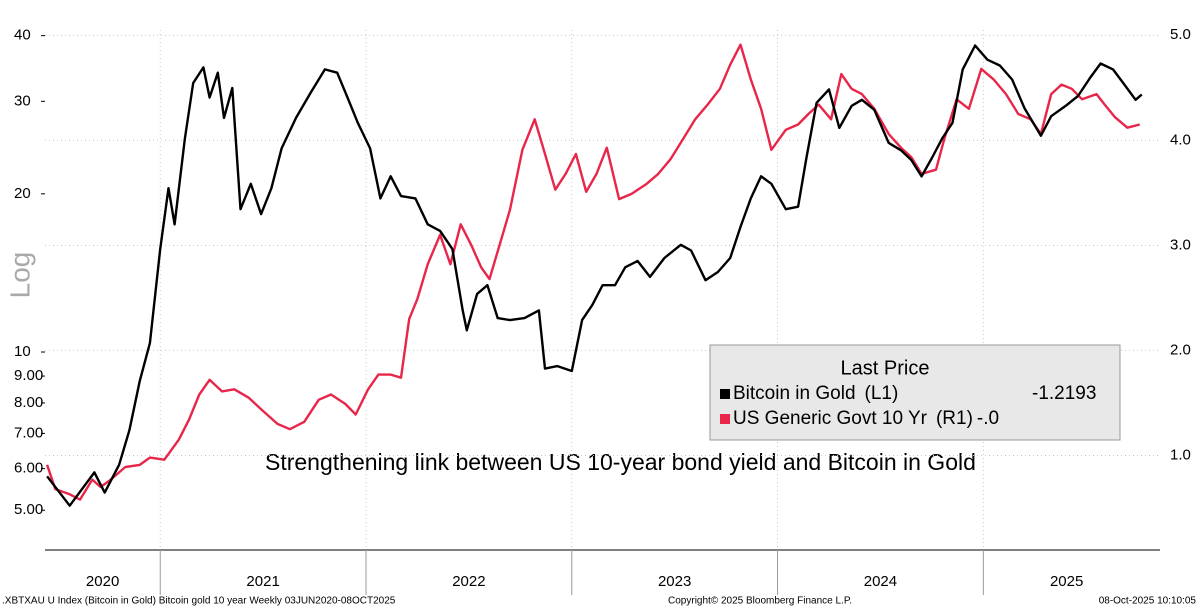 The width and height of the screenshot is (1200, 608). Describe the element at coordinates (102, 581) in the screenshot. I see `x-tick-label: 2020` at that location.